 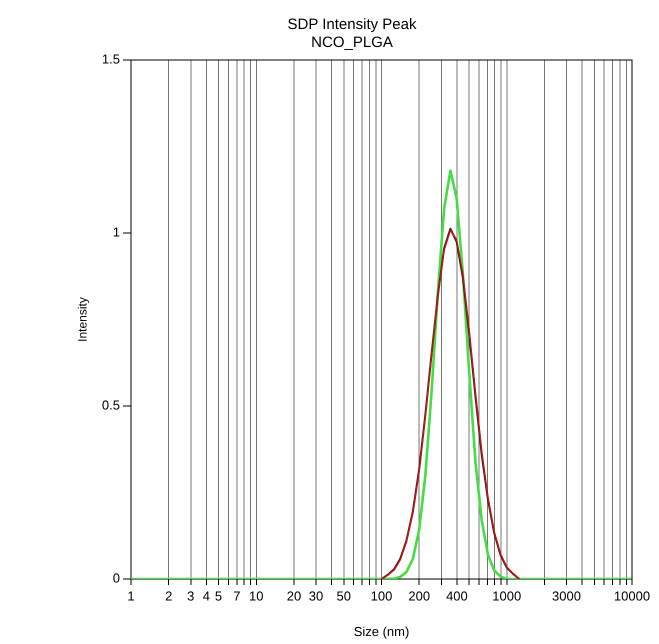 I want to click on y-axis-title: Intensity, so click(x=83, y=319).